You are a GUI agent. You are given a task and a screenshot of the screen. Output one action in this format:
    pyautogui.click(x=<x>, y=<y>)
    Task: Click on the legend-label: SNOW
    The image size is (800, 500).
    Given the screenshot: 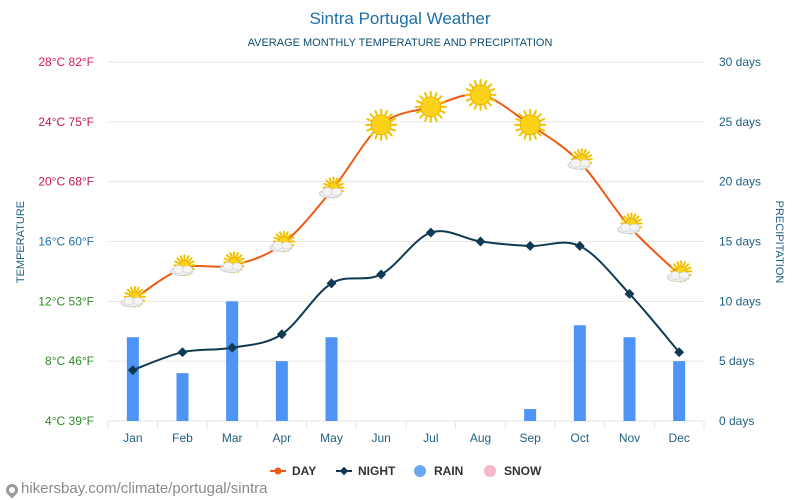 What is the action you would take?
    pyautogui.click(x=523, y=471)
    